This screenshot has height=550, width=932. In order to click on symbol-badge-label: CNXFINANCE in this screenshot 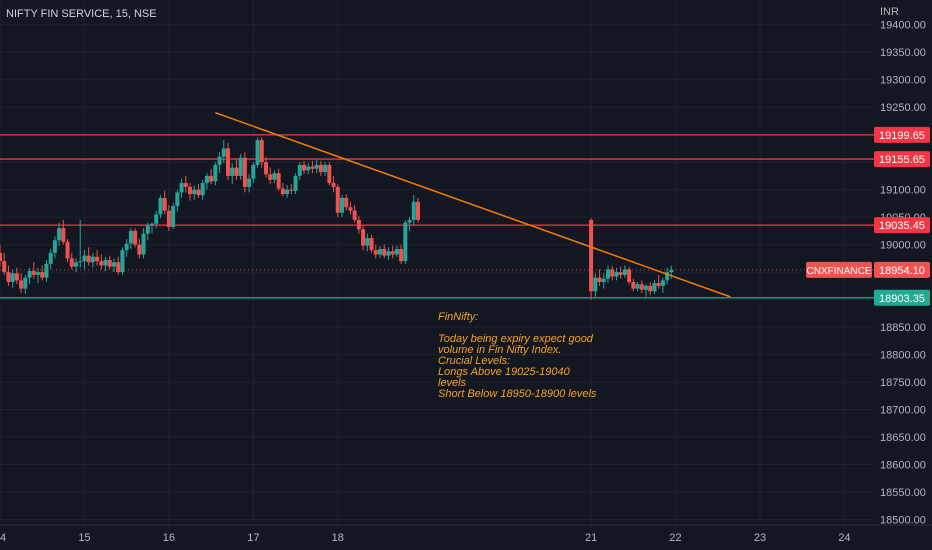, I will do `click(838, 271)`.